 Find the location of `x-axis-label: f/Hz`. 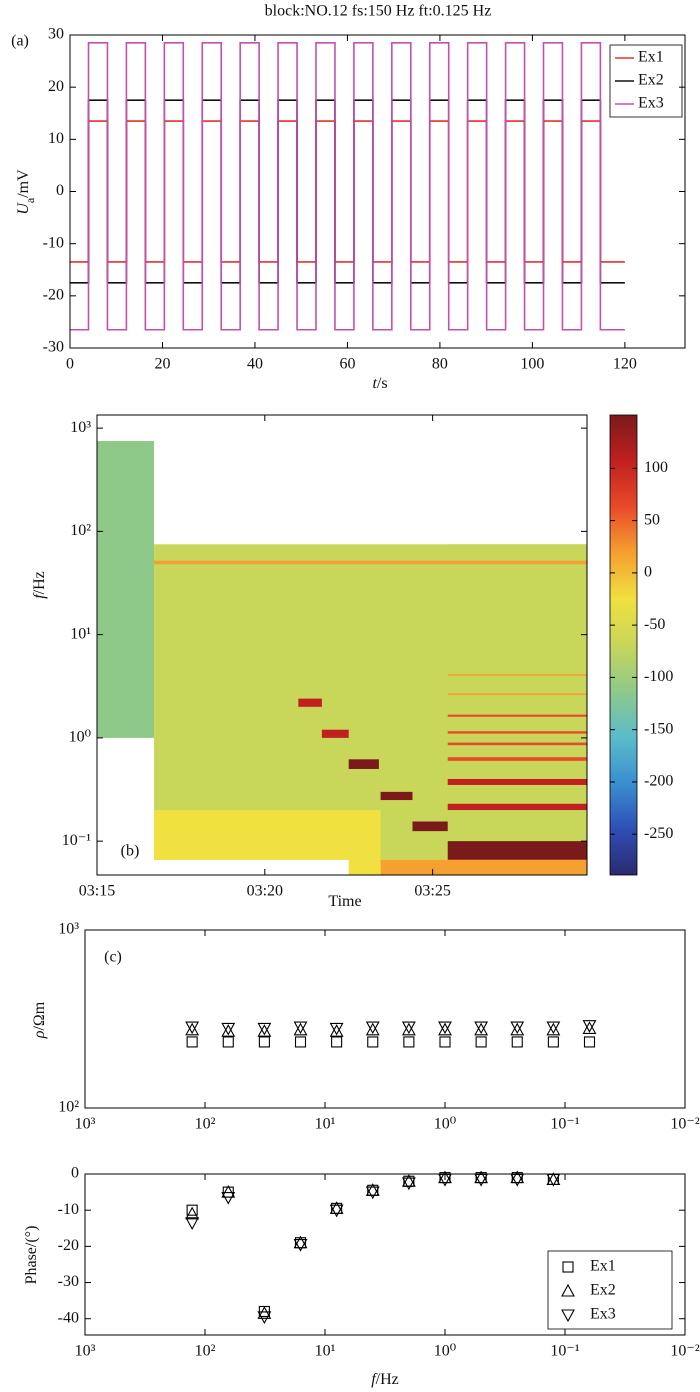

x-axis-label: f/Hz is located at coordinates (385, 1379).